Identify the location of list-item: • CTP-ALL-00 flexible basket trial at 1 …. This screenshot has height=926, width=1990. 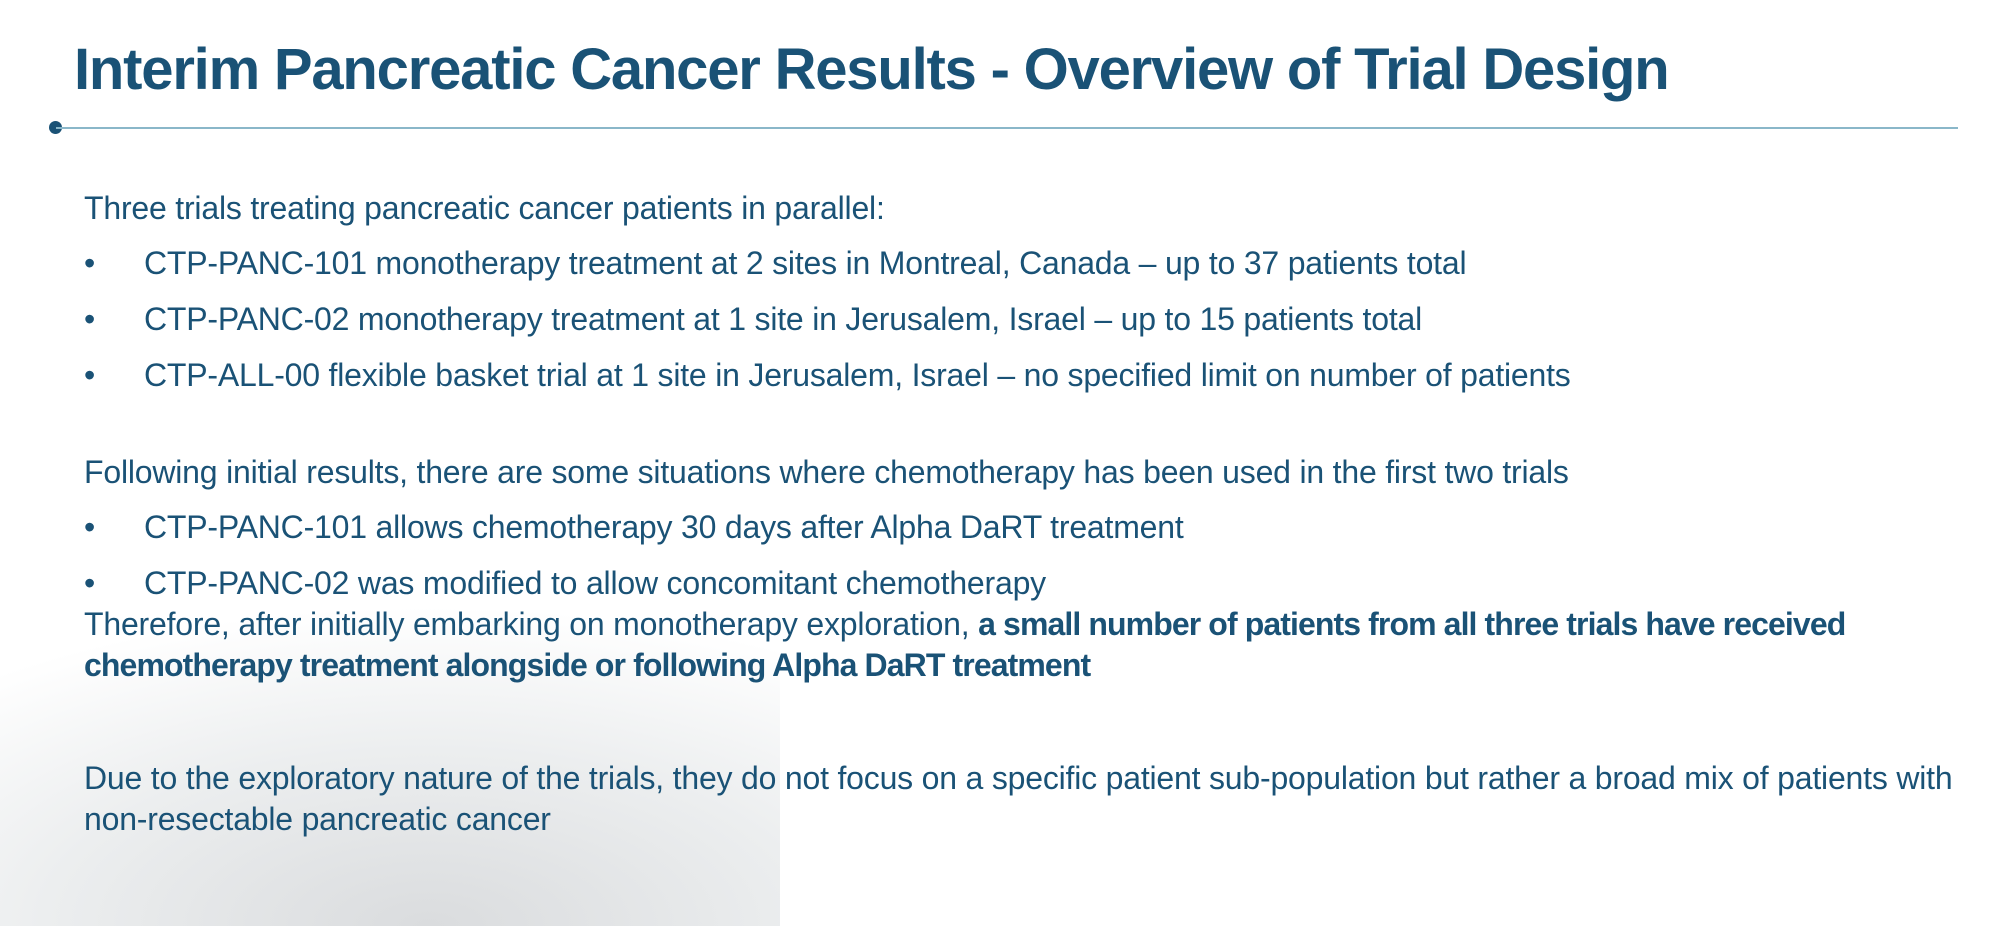
(1024, 375).